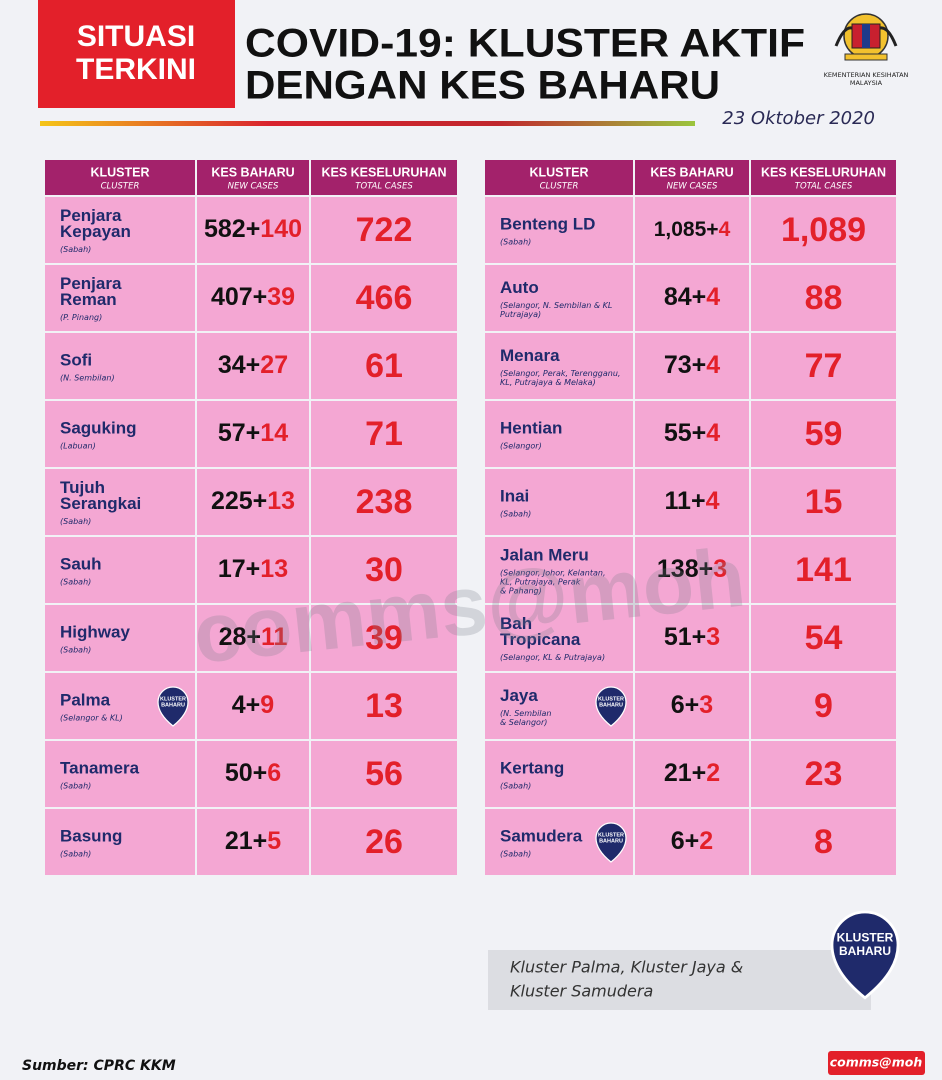 The image size is (942, 1080). I want to click on new-cases: 84+4, so click(692, 297).